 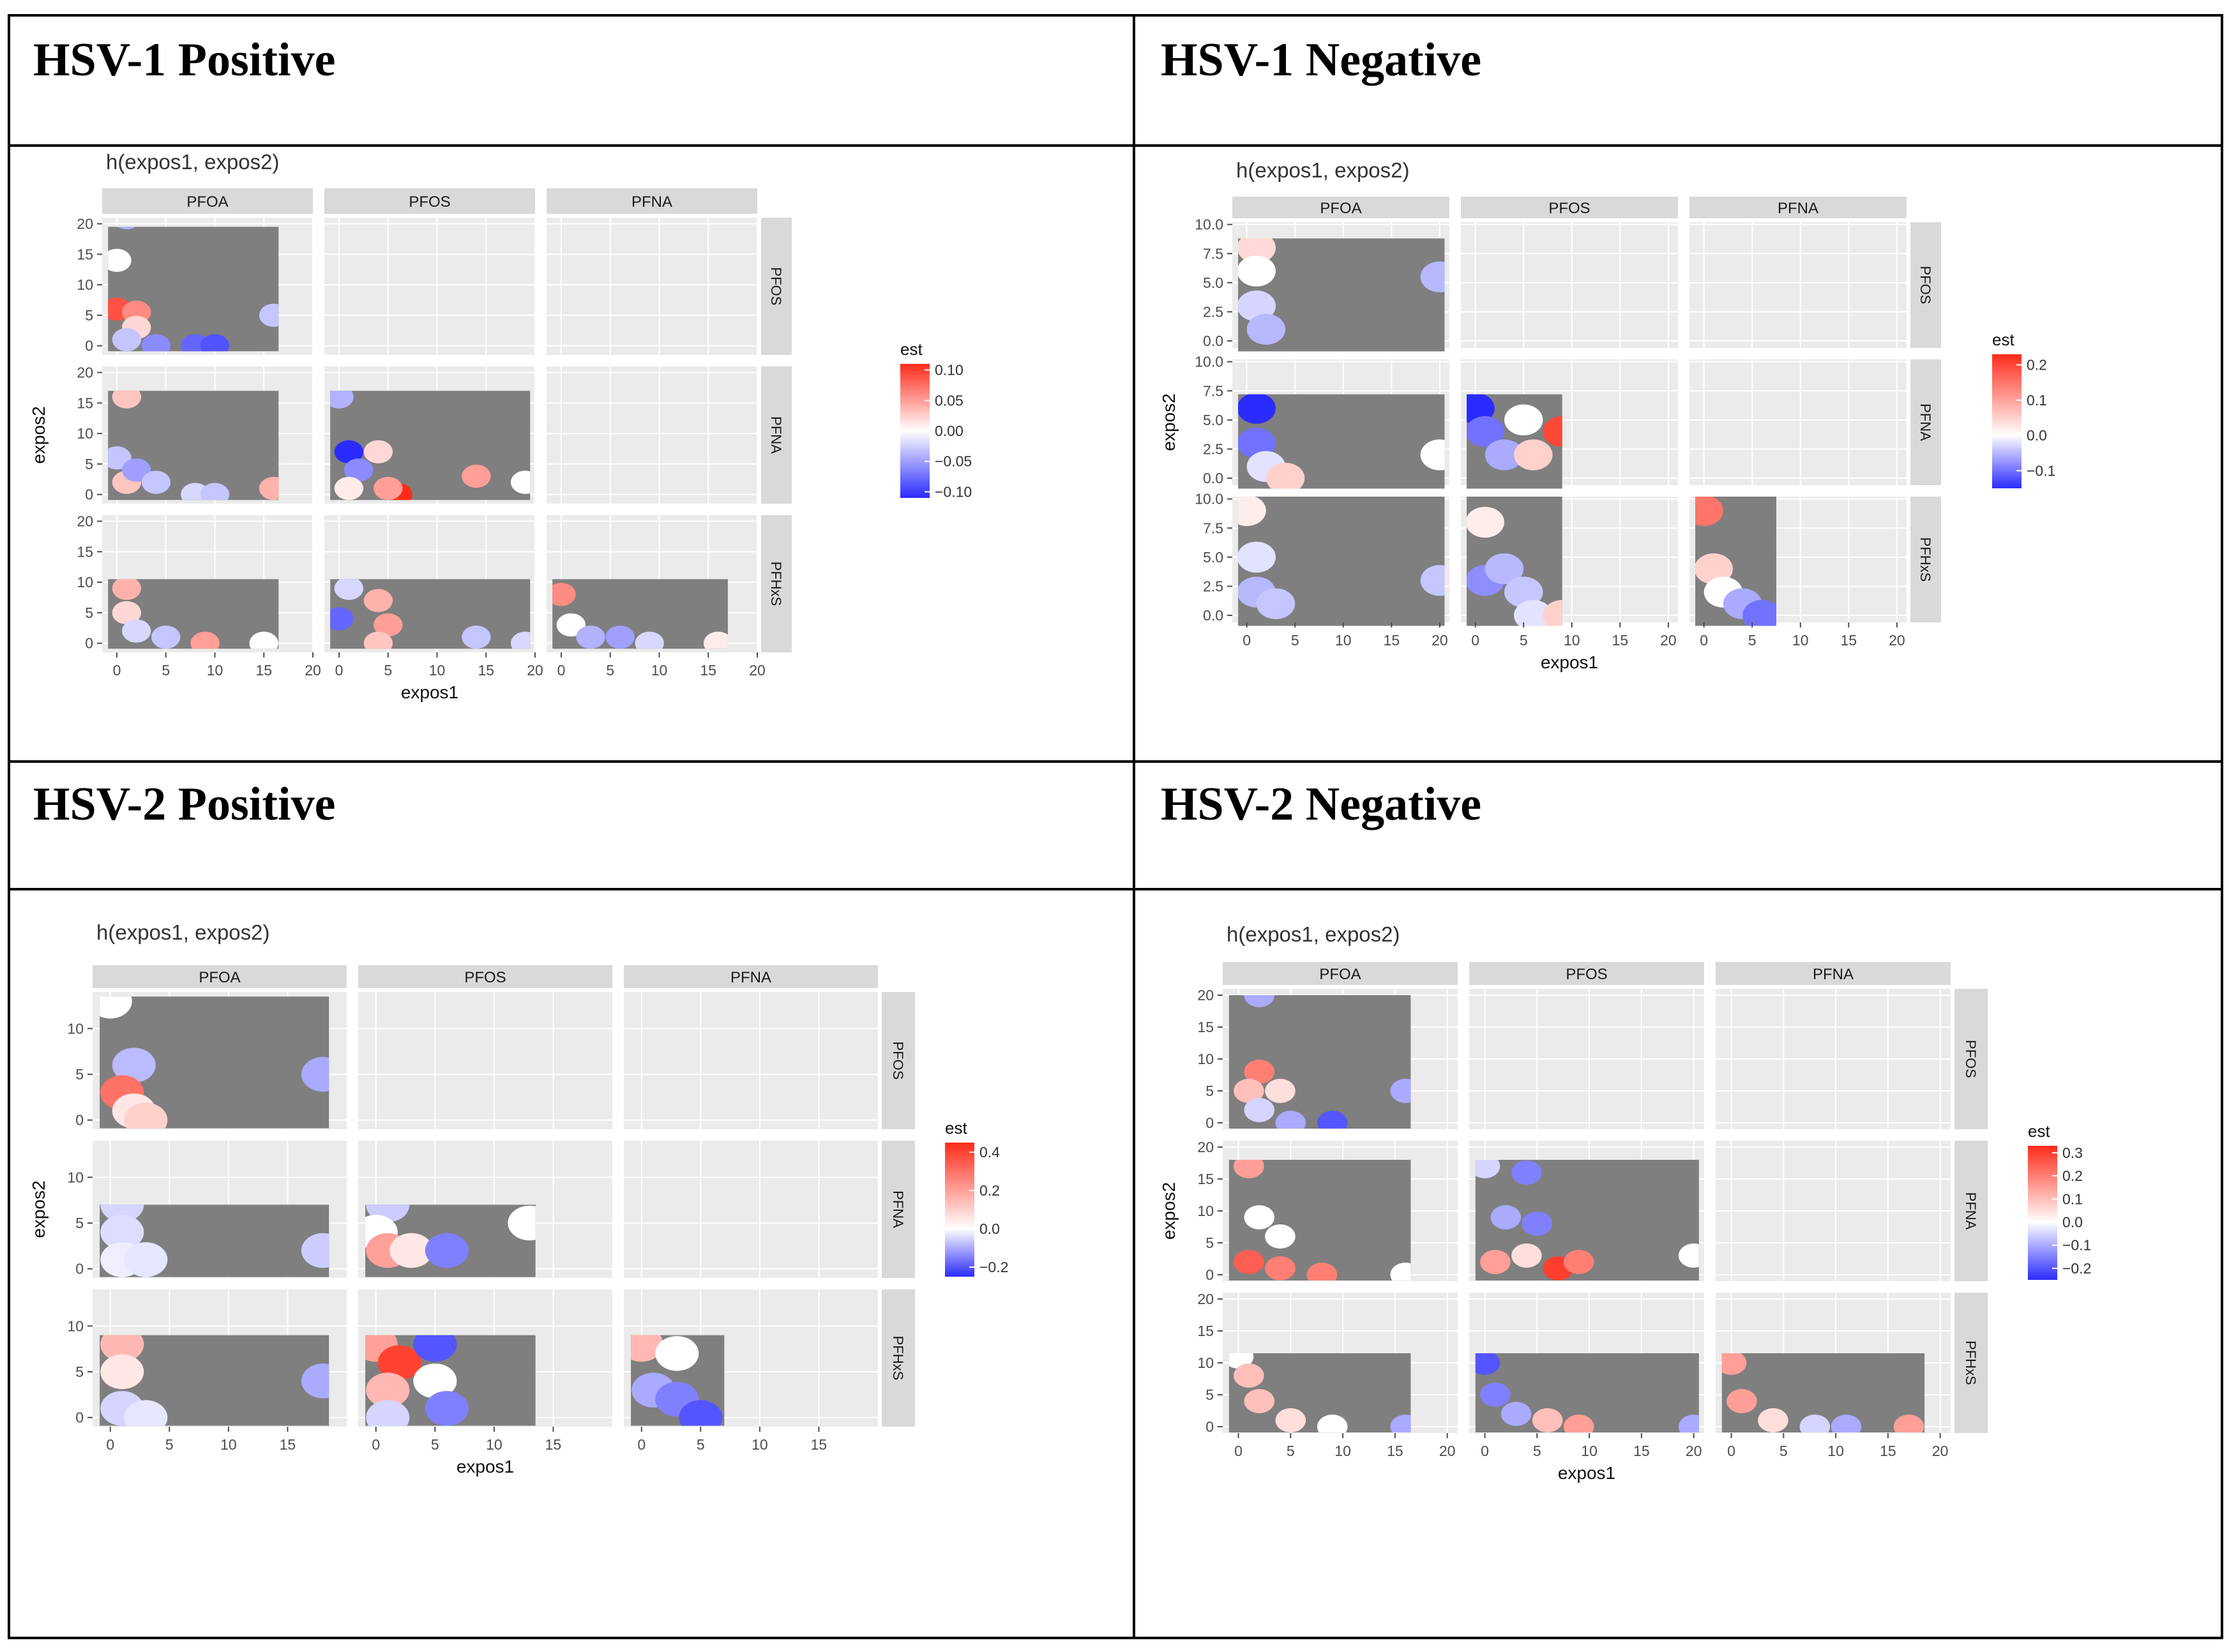 I want to click on x-axis-label: expos1, so click(x=1586, y=1473).